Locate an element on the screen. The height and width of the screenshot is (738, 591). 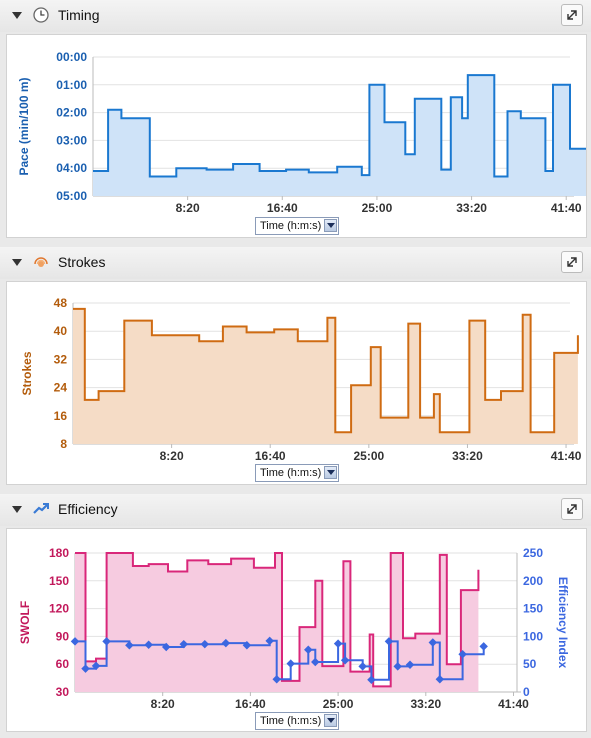
pace-area is located at coordinates (342, 135).